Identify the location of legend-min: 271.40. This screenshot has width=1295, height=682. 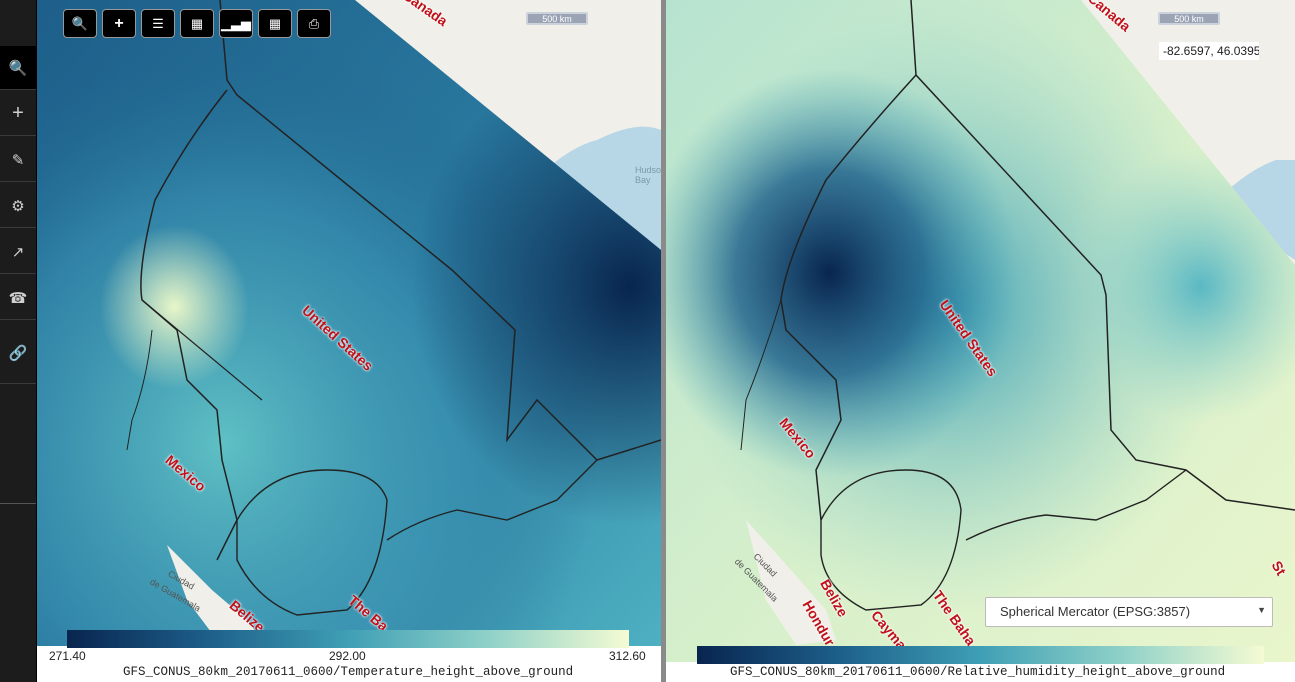
(67, 656).